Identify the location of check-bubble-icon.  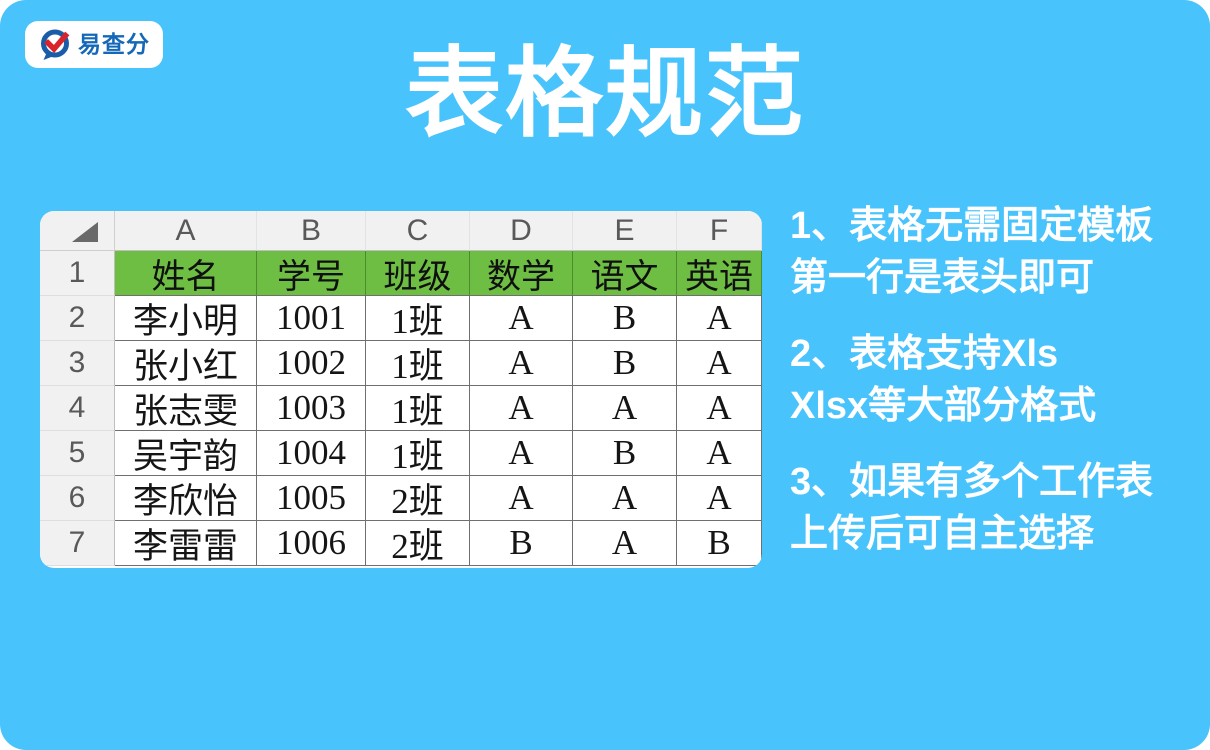
(55, 45).